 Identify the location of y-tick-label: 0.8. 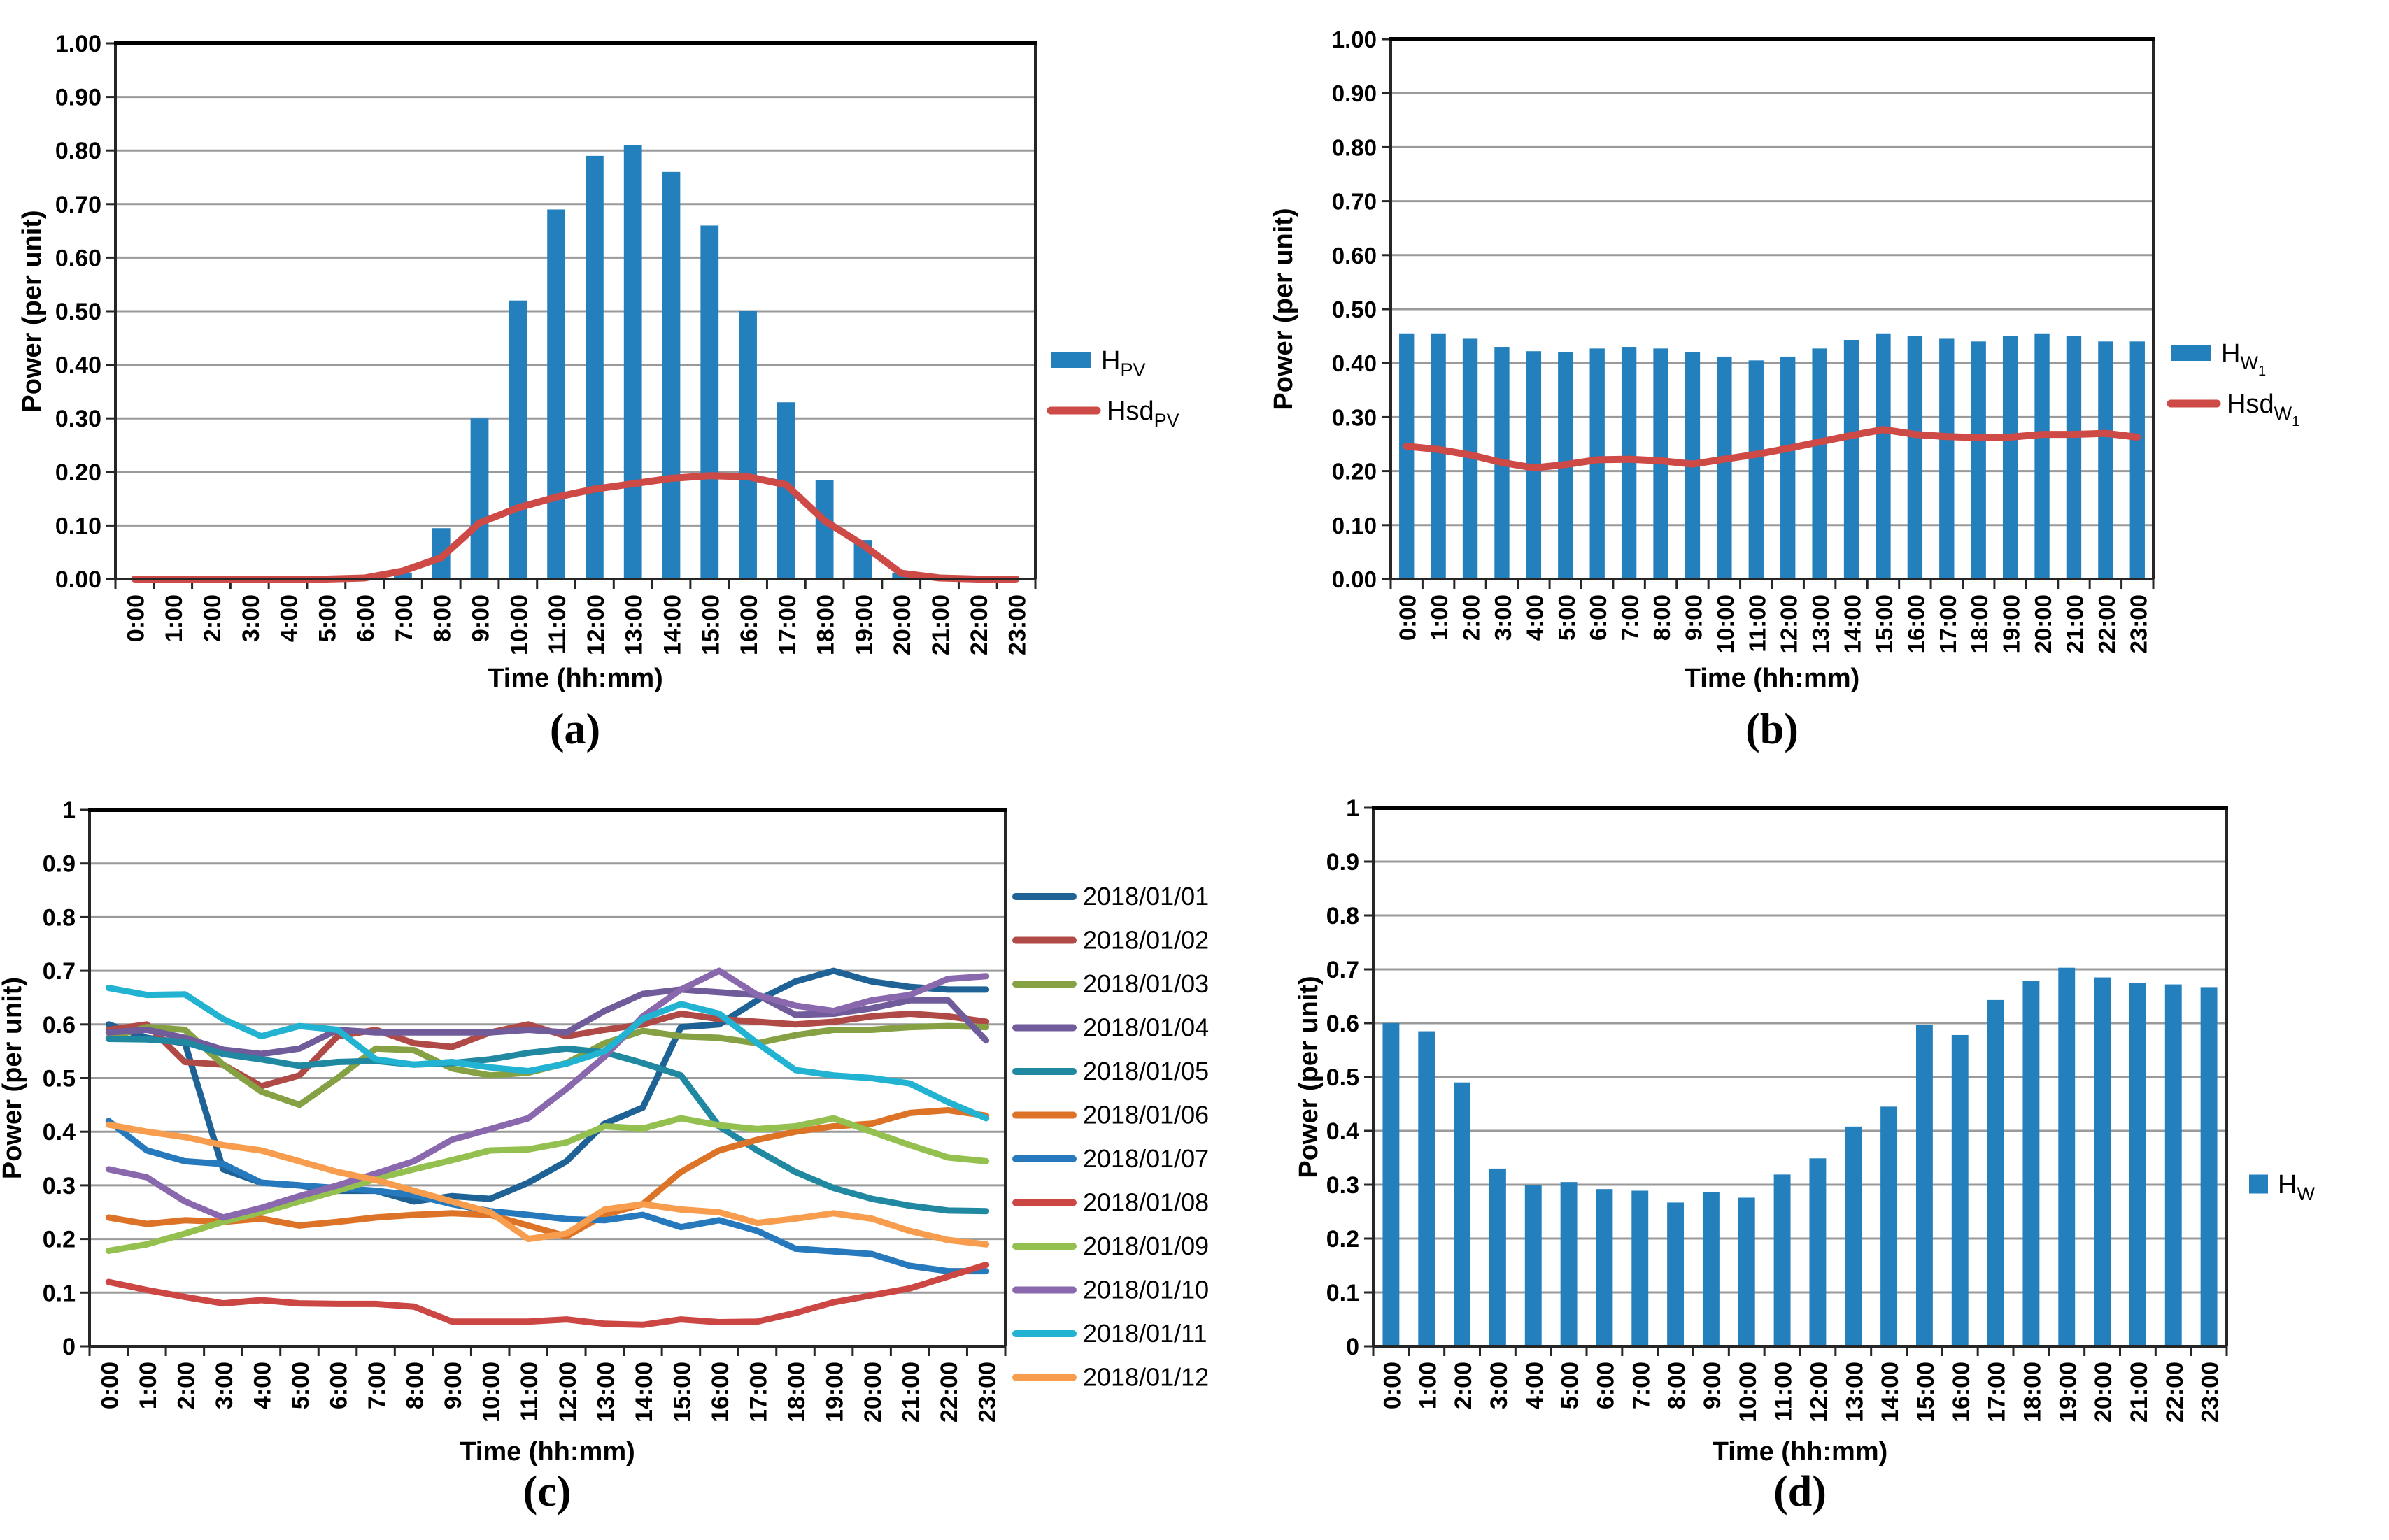
(60, 918).